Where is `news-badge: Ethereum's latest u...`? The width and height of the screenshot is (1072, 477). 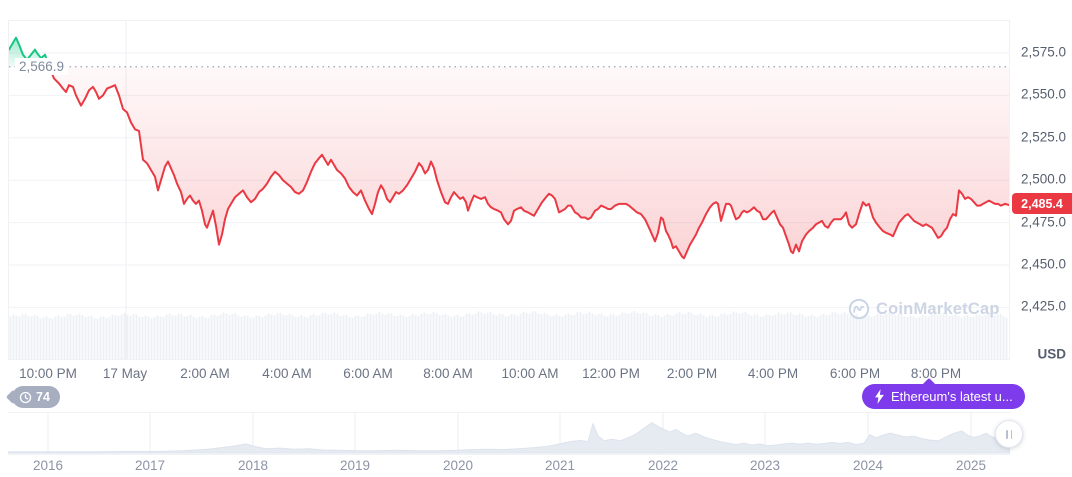
news-badge: Ethereum's latest u... is located at coordinates (943, 396).